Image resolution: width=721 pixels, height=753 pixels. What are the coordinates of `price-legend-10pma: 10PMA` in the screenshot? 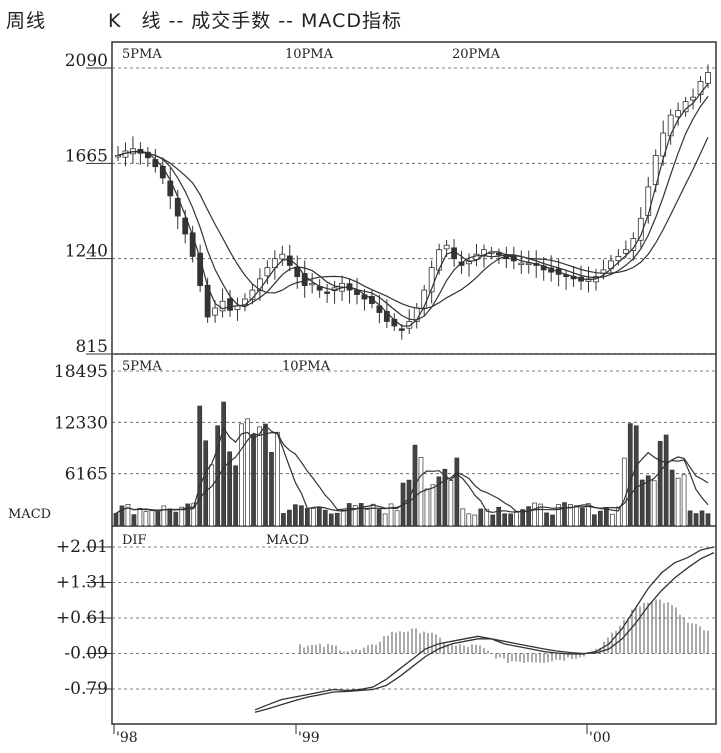 It's located at (309, 54).